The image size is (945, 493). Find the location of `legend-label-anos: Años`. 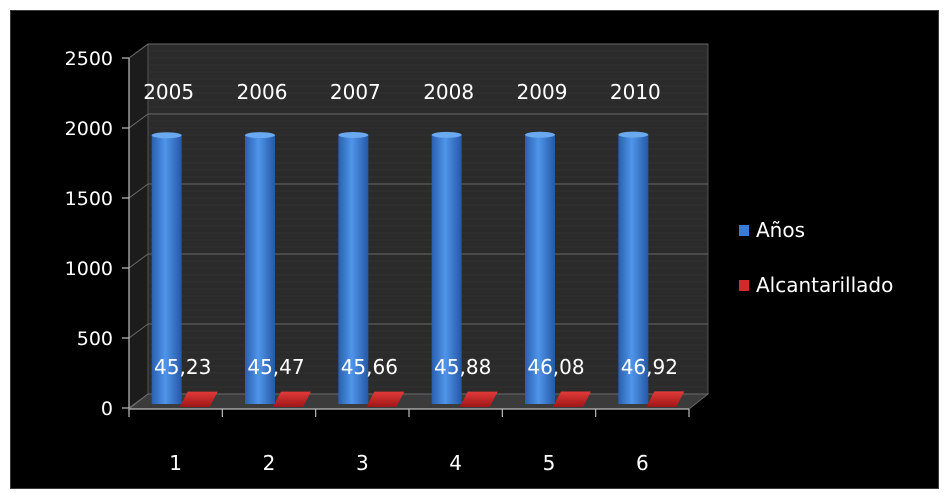

legend-label-anos: Años is located at coordinates (781, 230).